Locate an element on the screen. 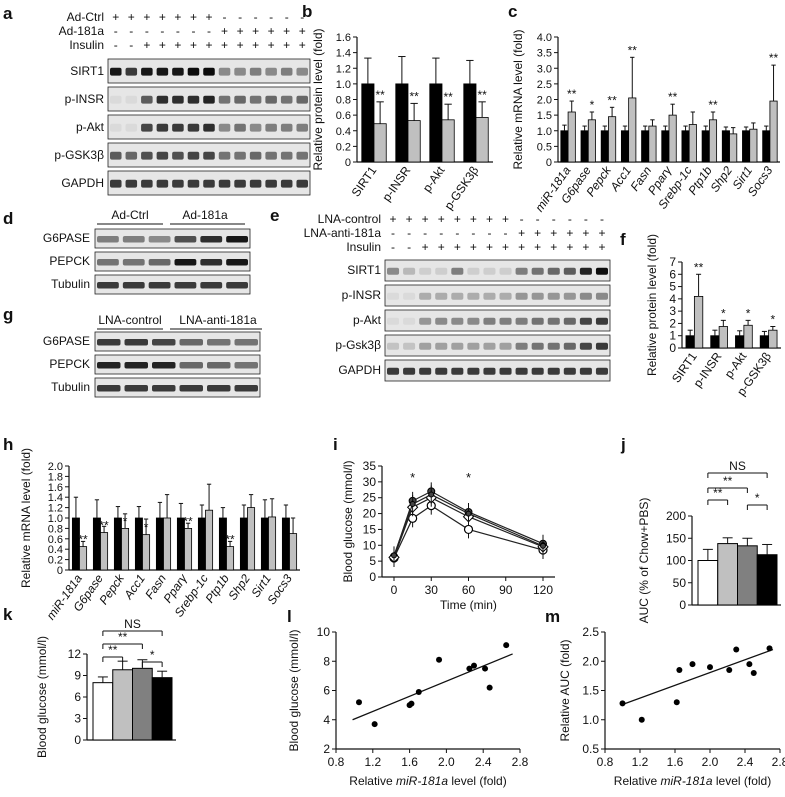 This screenshot has height=797, width=785. chart-i-x-tick-label: 60 is located at coordinates (469, 590).